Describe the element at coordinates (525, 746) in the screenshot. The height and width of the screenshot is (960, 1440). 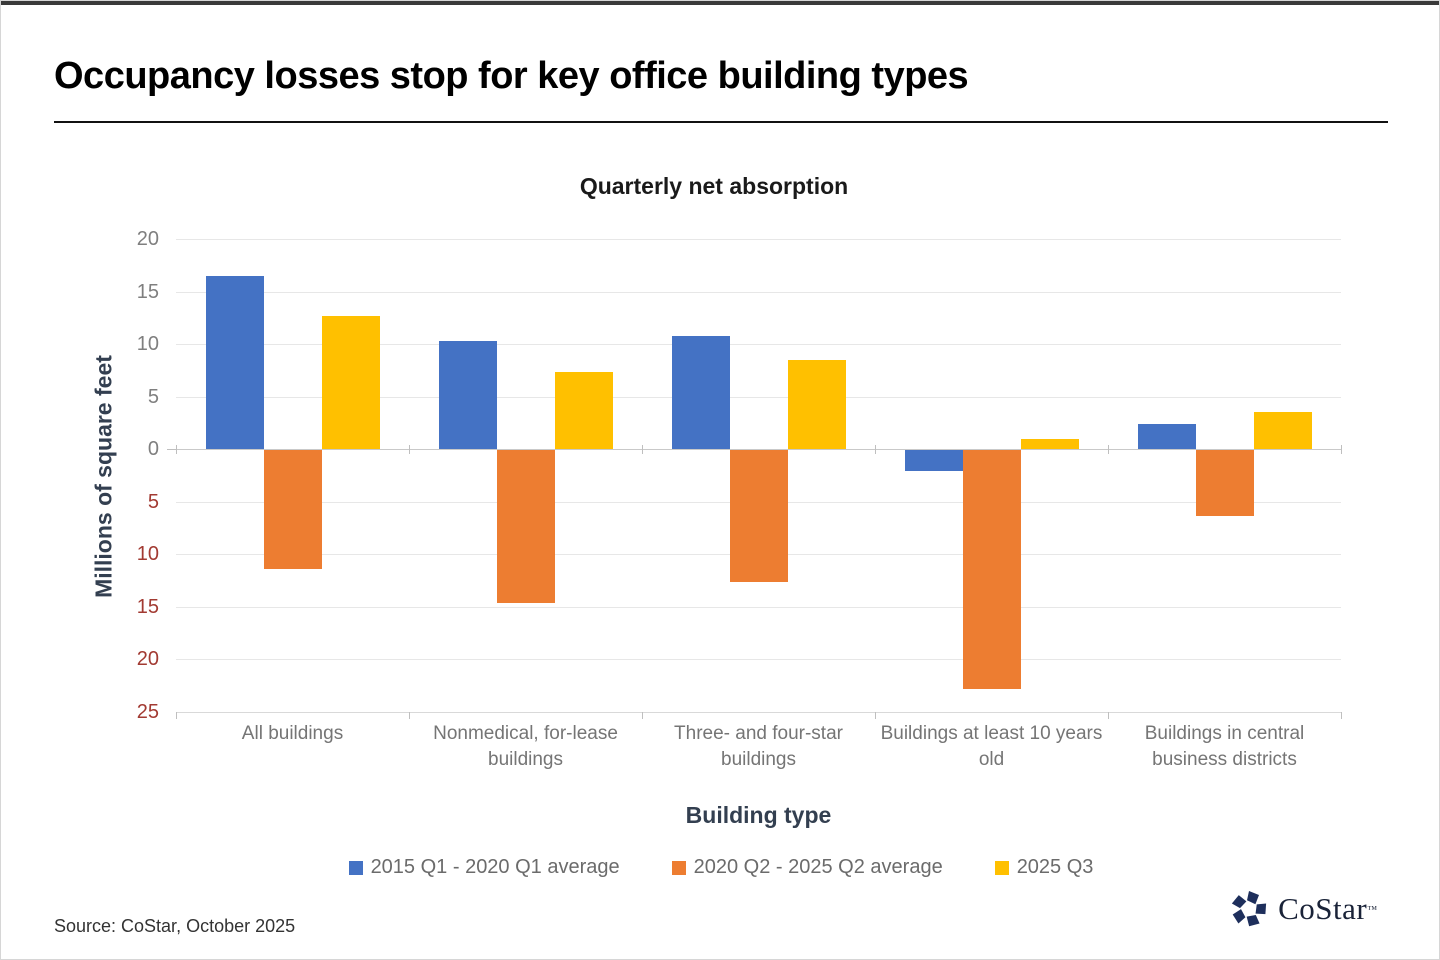
I see `category-label: Nonmedical, for-lease buildings` at that location.